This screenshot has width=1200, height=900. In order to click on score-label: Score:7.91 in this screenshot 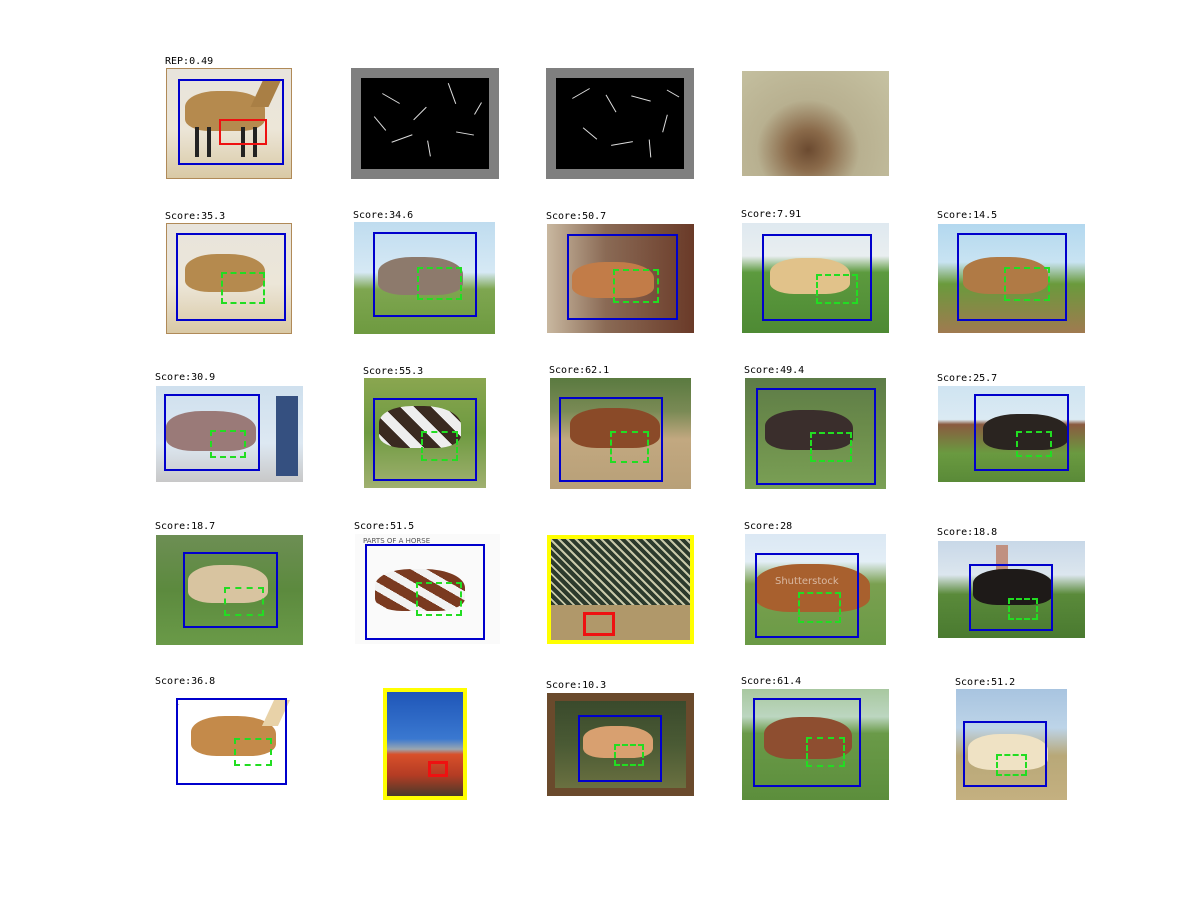, I will do `click(771, 214)`.